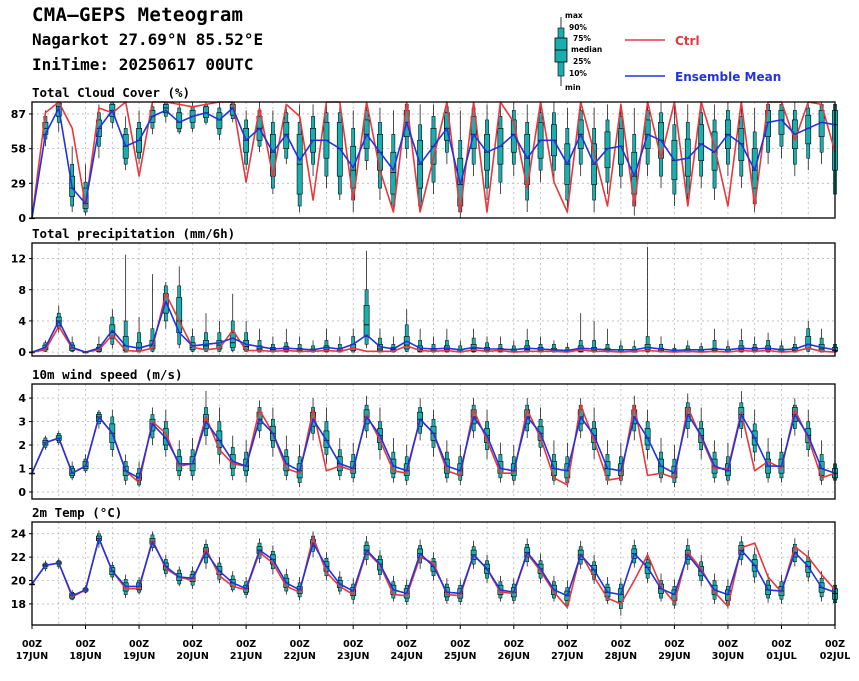 The height and width of the screenshot is (681, 859). Describe the element at coordinates (143, 64) in the screenshot. I see `init-time-label: IniTime: 20250617 00UTC` at that location.